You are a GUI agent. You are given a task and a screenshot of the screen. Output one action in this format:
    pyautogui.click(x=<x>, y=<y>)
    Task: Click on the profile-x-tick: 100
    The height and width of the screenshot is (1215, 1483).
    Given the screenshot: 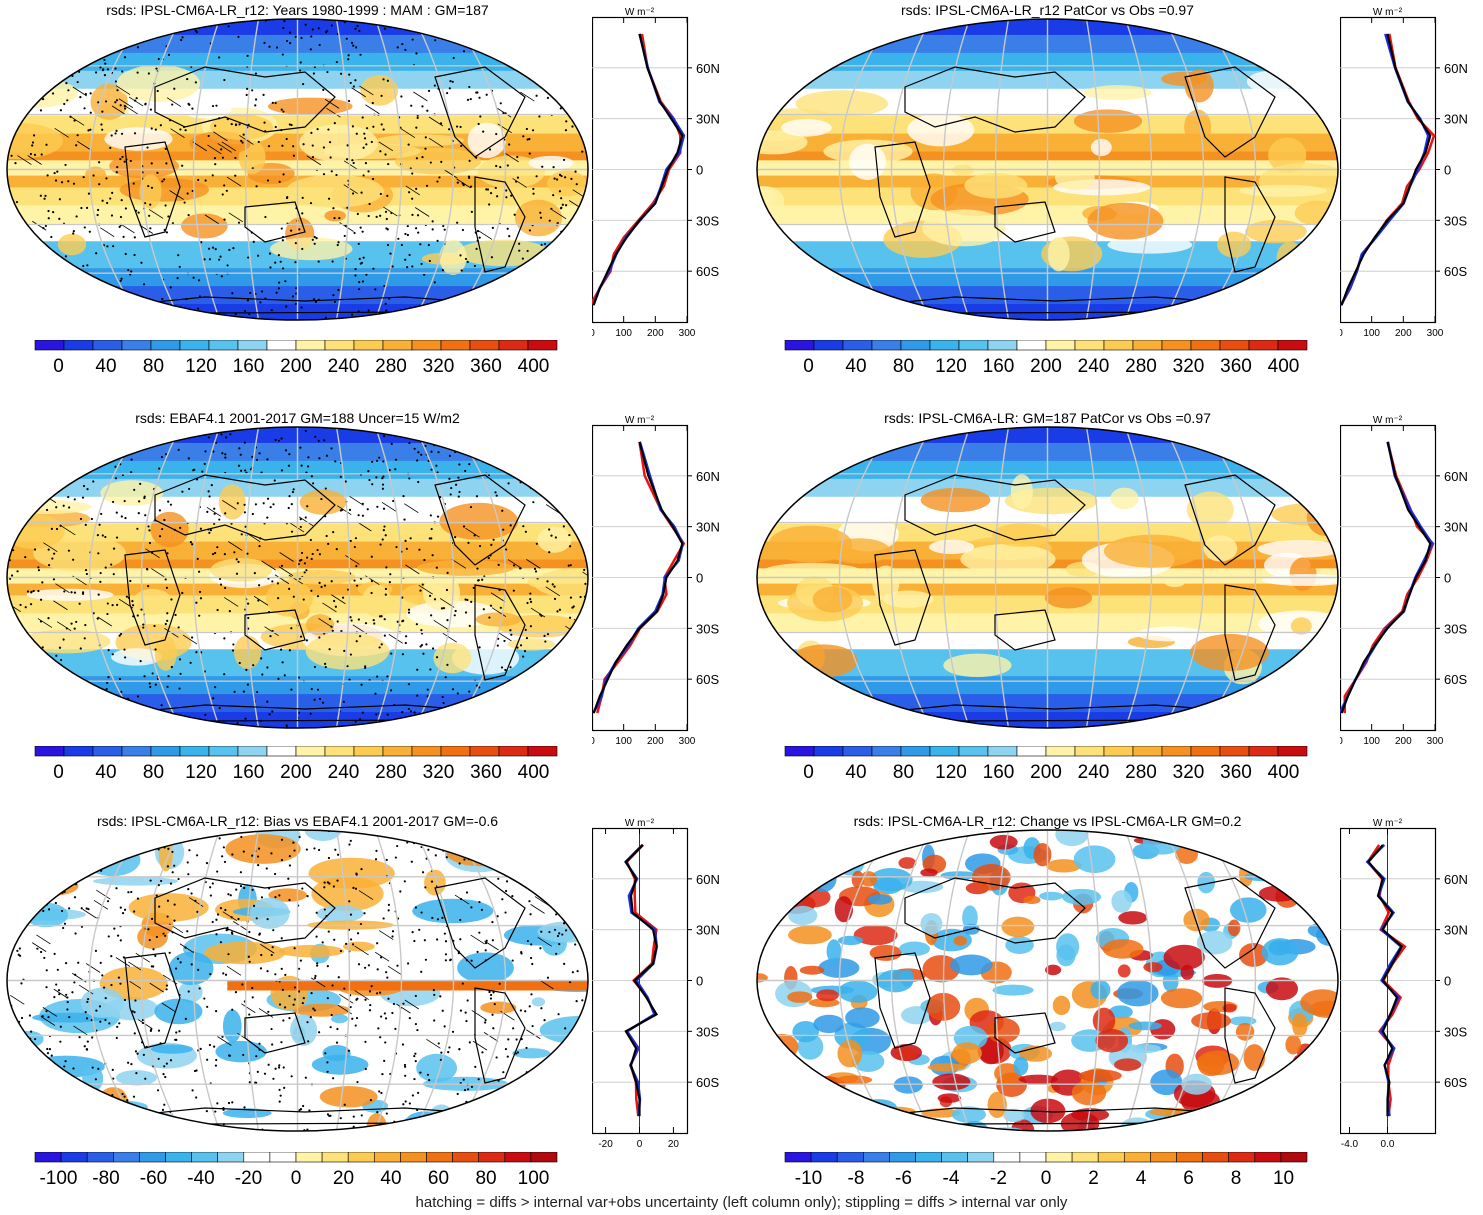 What is the action you would take?
    pyautogui.click(x=1371, y=333)
    